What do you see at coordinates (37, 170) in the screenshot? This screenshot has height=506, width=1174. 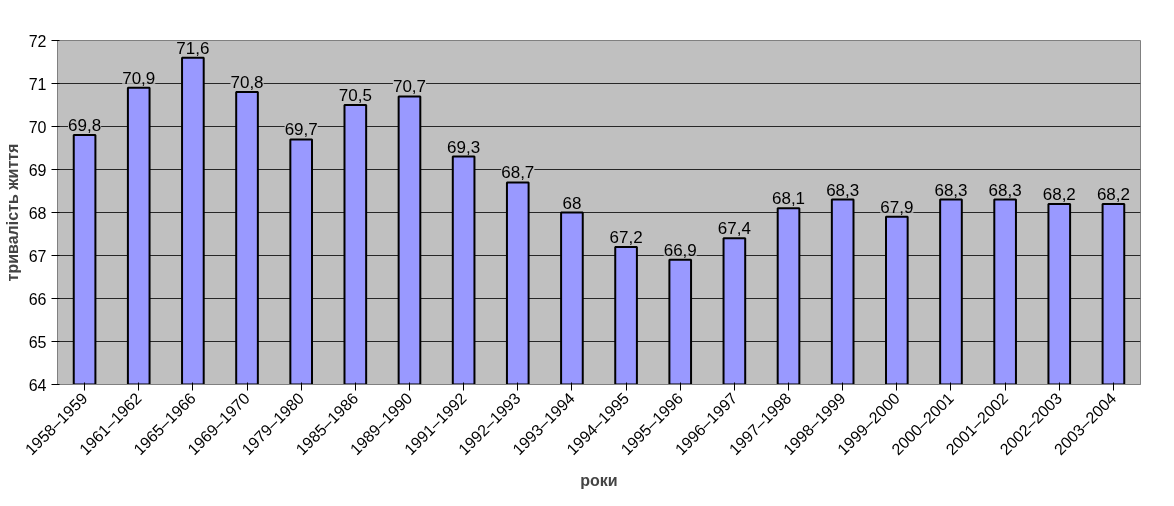 I see `y-tick-label: 69` at bounding box center [37, 170].